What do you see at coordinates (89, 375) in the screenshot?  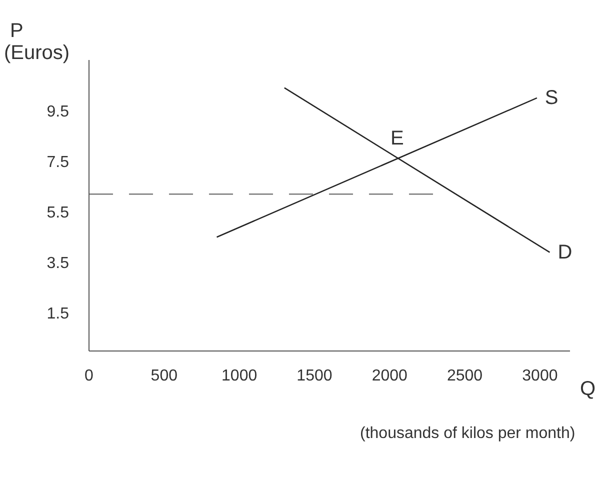 I see `x-tick-label: 0` at bounding box center [89, 375].